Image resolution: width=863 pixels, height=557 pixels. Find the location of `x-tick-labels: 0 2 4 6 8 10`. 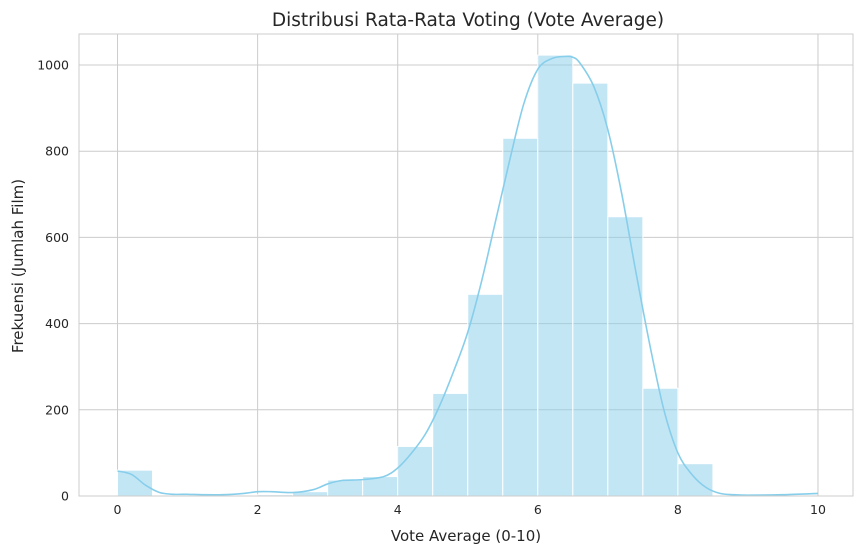

x-tick-labels: 0 2 4 6 8 10 is located at coordinates (470, 509).